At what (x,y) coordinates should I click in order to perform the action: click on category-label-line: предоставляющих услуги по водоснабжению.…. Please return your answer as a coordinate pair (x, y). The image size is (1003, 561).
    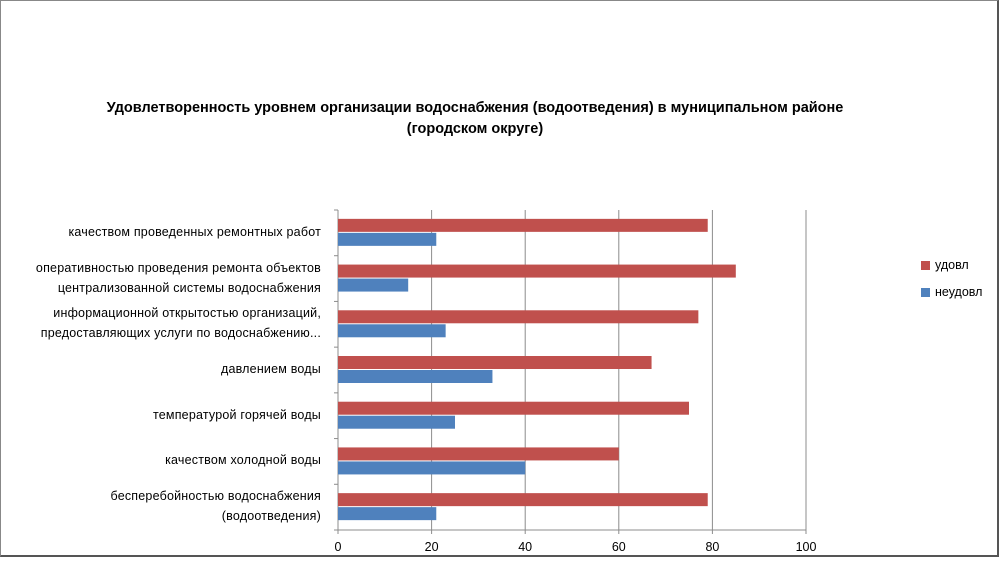
    Looking at the image, I should click on (180, 333).